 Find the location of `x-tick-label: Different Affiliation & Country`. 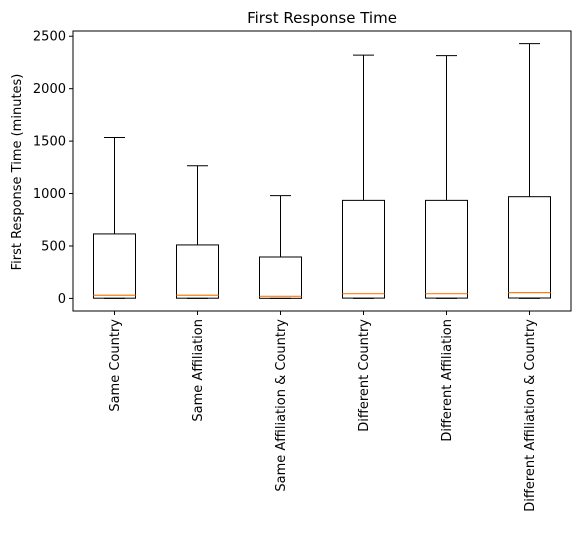

x-tick-label: Different Affiliation & Country is located at coordinates (530, 415).